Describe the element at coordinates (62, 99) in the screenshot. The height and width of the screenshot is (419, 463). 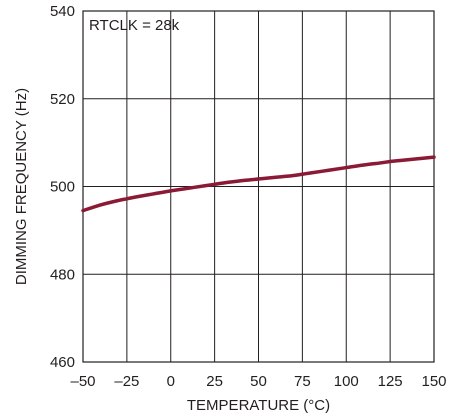
I see `y-tick-label: 520` at that location.